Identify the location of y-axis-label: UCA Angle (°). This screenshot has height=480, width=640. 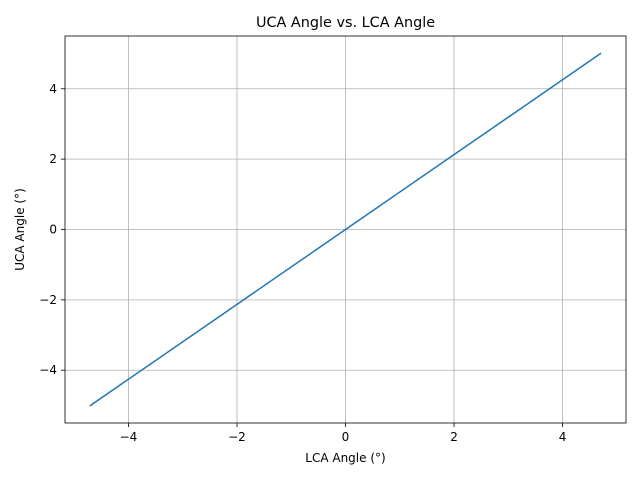
(20, 229).